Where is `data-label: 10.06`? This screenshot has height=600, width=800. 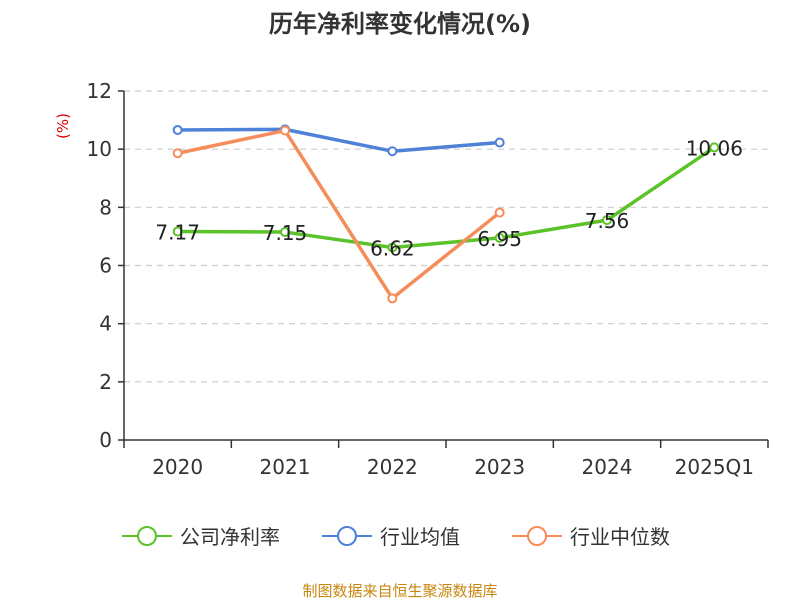 data-label: 10.06 is located at coordinates (714, 148).